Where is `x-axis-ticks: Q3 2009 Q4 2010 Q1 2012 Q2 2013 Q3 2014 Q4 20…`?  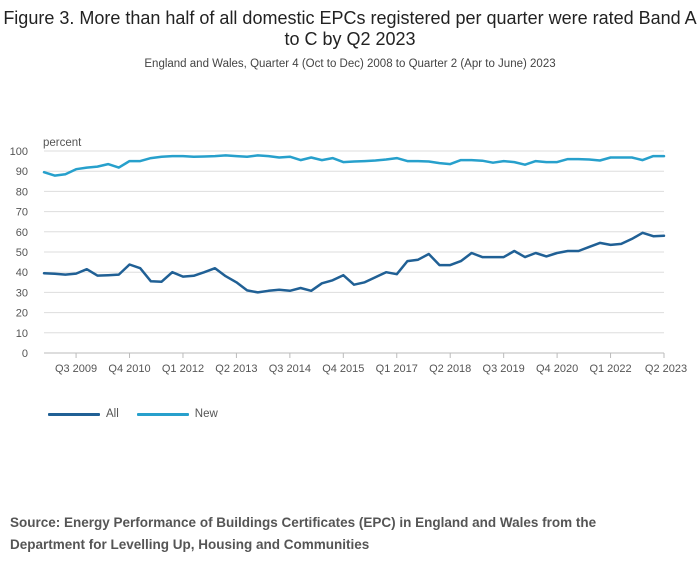
x-axis-ticks: Q3 2009 Q4 2010 Q1 2012 Q2 2013 Q3 2014 Q4 20… is located at coordinates (371, 364).